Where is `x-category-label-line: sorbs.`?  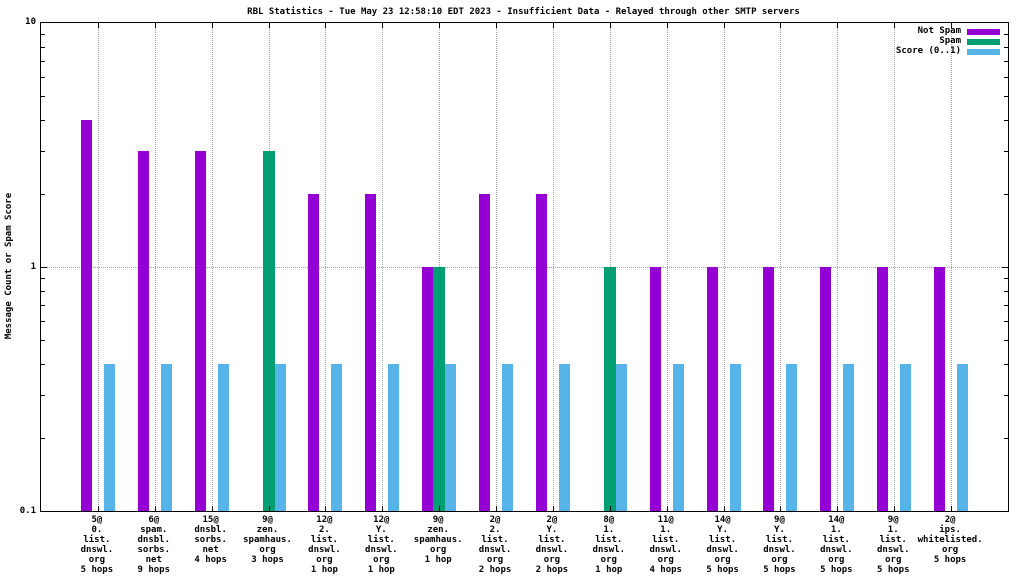
x-category-label-line: sorbs. is located at coordinates (210, 540).